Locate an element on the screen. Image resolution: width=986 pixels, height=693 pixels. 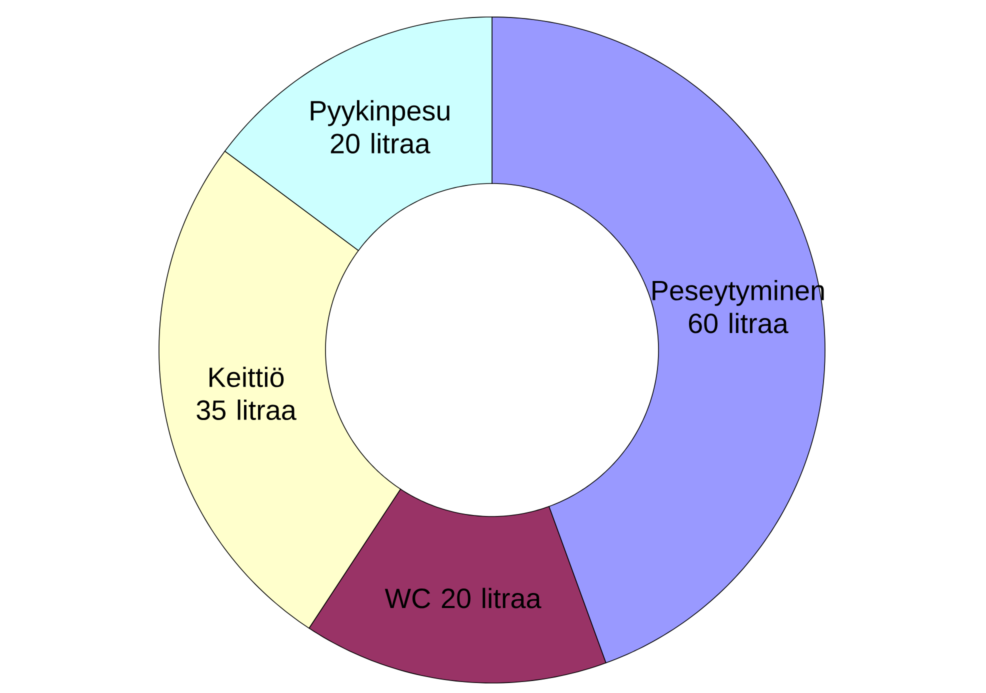
data-label: 60 litraa is located at coordinates (738, 323).